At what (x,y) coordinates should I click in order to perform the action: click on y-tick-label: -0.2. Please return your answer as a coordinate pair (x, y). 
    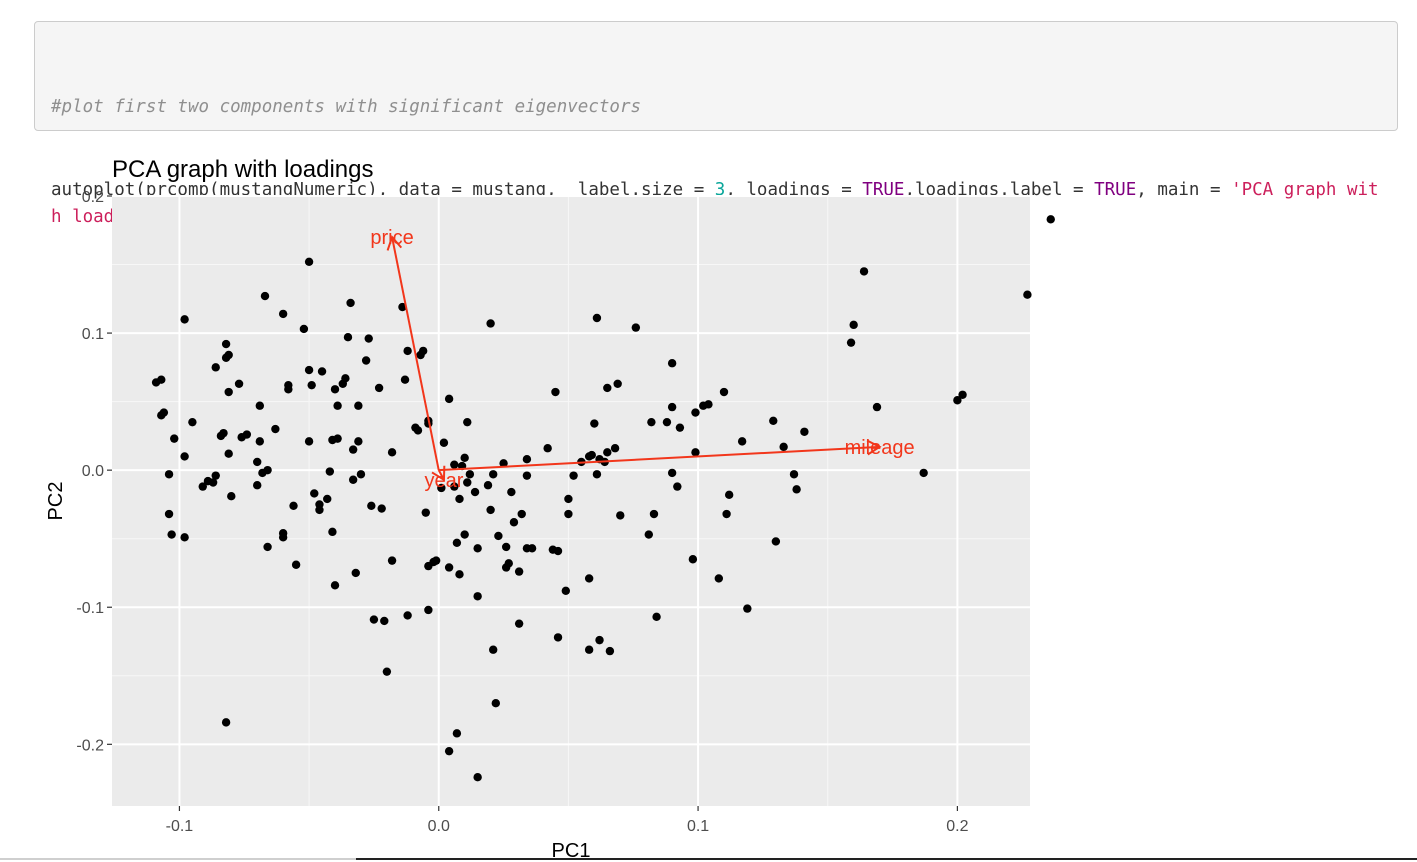
    Looking at the image, I should click on (90, 745).